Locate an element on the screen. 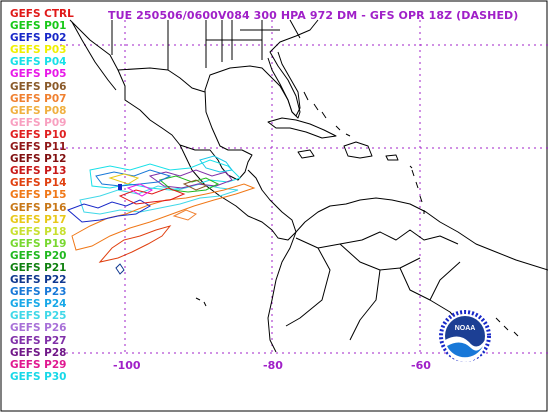 Image resolution: width=548 pixels, height=412 pixels. legend-item: GEFS P15 is located at coordinates (38, 195).